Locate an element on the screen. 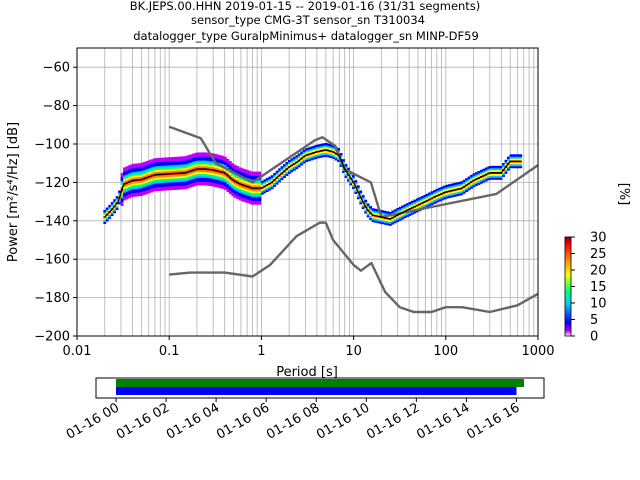 Image resolution: width=640 pixels, height=480 pixels. low-noise-model-line is located at coordinates (354, 267).